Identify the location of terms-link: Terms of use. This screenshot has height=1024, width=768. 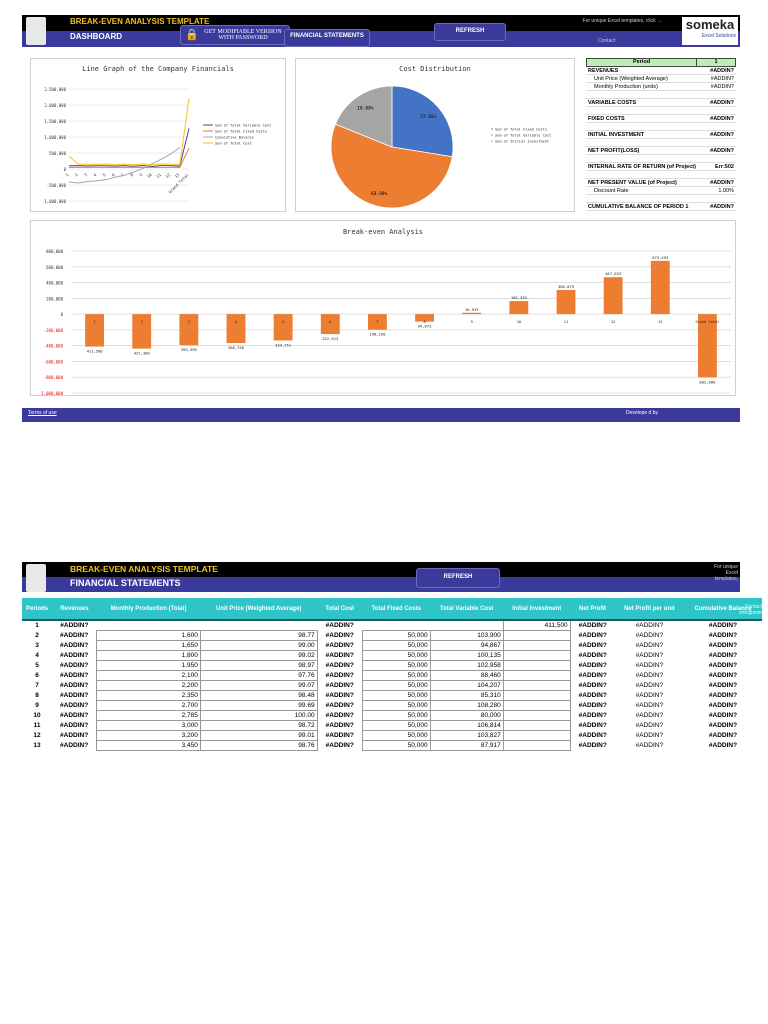
(42, 413).